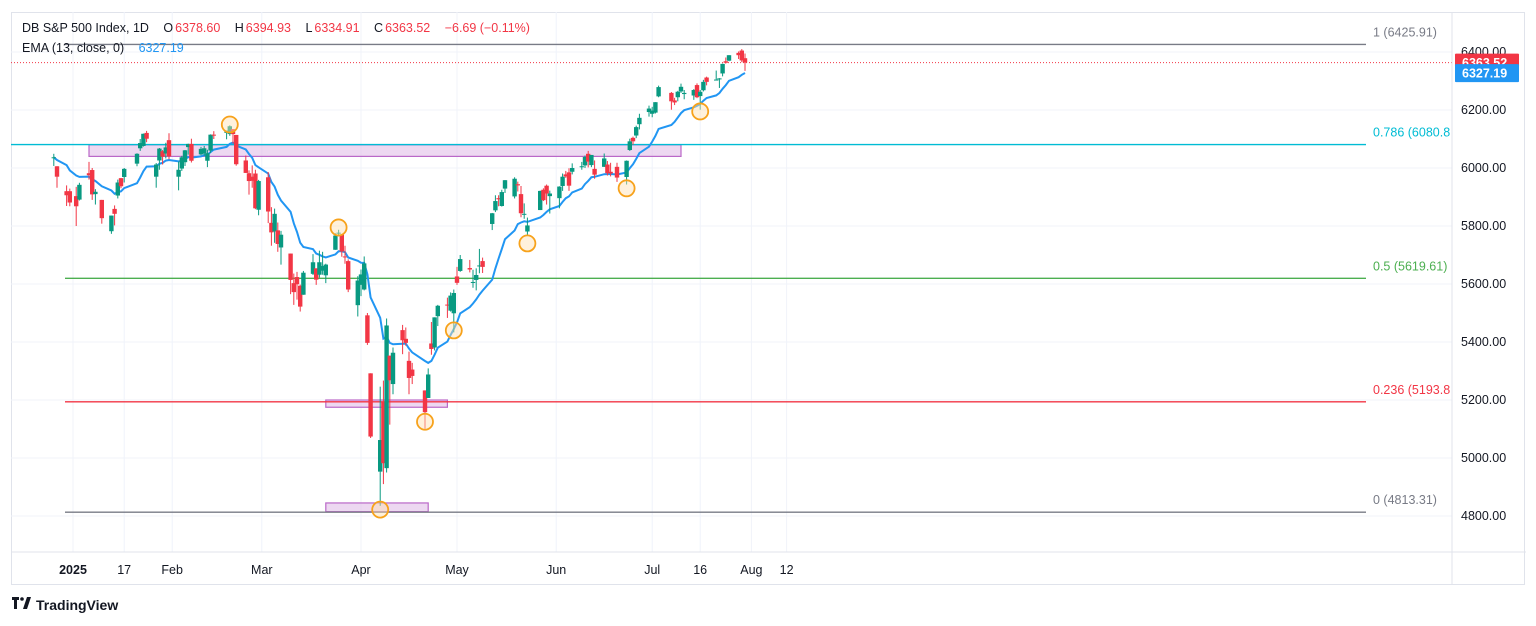  What do you see at coordinates (124, 570) in the screenshot?
I see `x-tick-label: 17` at bounding box center [124, 570].